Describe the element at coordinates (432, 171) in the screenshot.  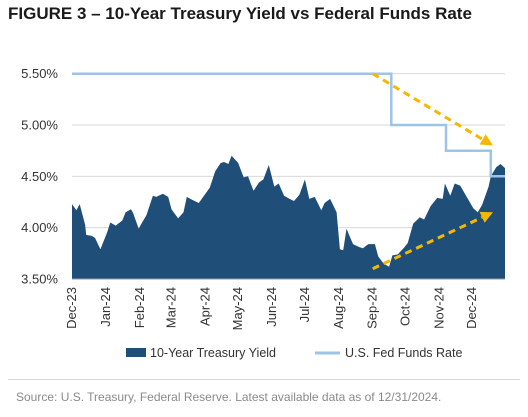
I see `trend-arrows` at that location.